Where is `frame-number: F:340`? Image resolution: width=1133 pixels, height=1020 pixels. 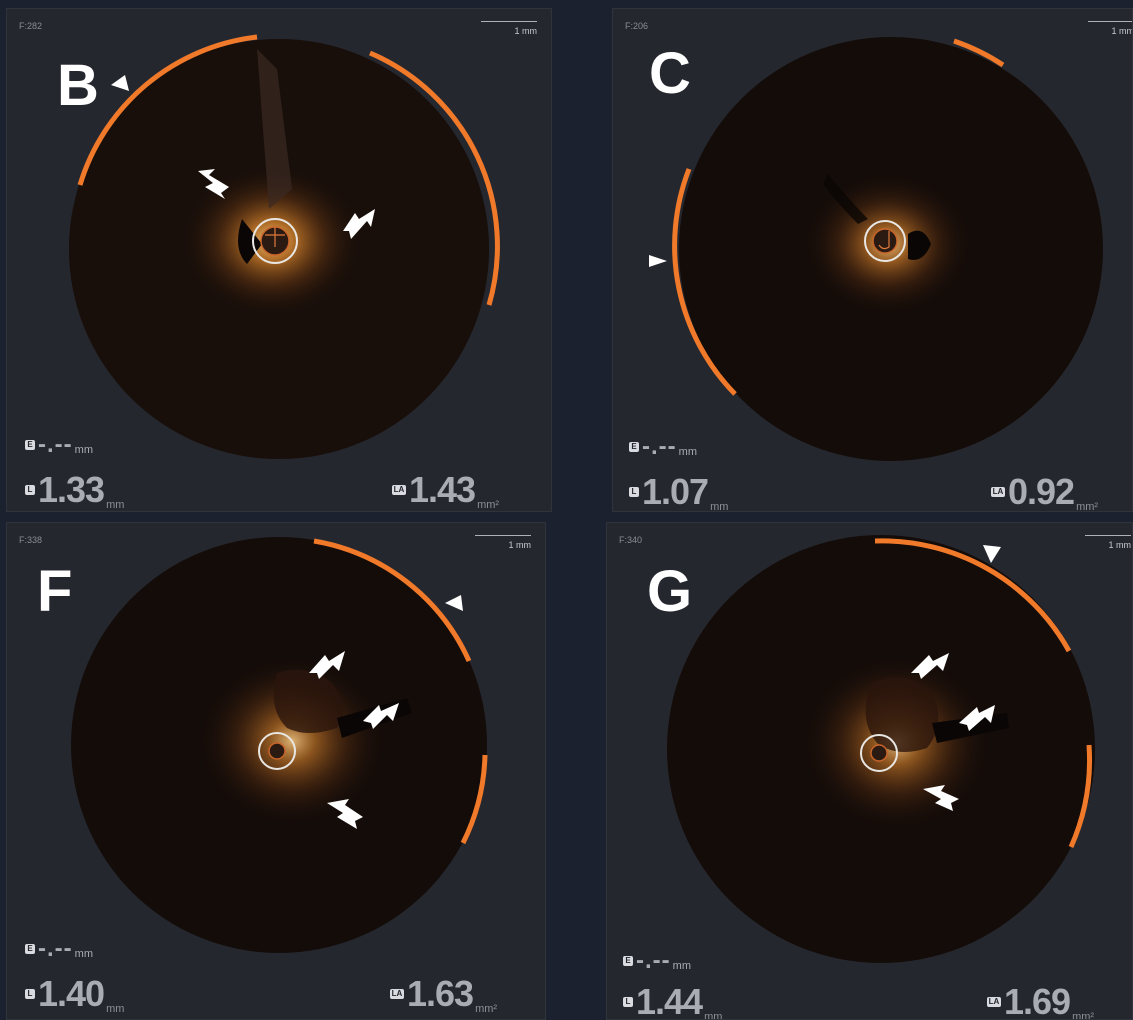
frame-number: F:340 is located at coordinates (631, 540).